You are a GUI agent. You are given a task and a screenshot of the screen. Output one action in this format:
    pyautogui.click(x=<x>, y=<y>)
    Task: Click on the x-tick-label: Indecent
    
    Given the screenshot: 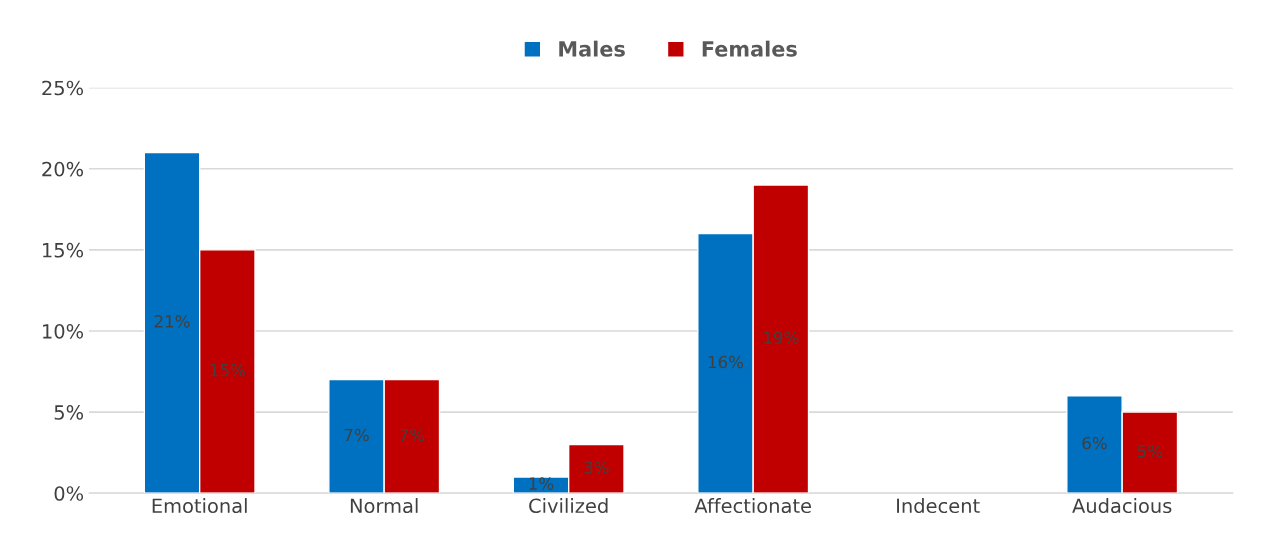 What is the action you would take?
    pyautogui.click(x=938, y=506)
    